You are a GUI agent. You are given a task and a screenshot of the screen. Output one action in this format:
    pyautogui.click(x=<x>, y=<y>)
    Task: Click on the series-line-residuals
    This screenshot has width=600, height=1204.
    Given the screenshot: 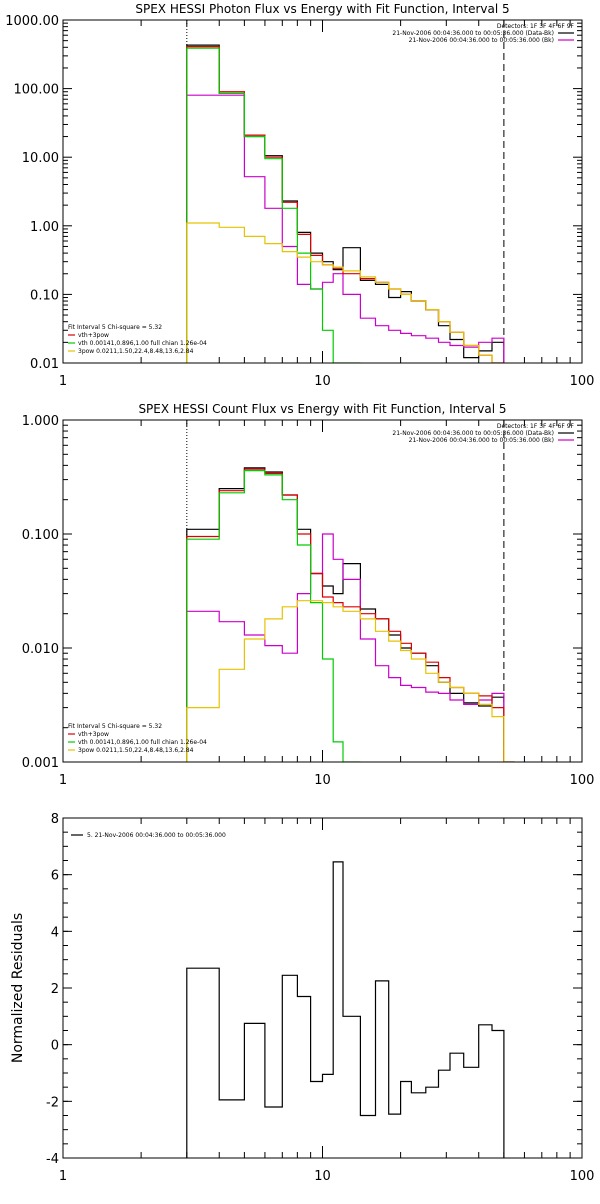 What is the action you would take?
    pyautogui.click(x=345, y=1009)
    